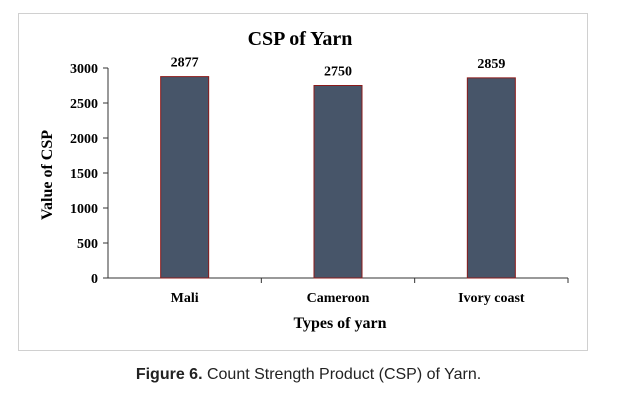 The width and height of the screenshot is (617, 402). What do you see at coordinates (342, 374) in the screenshot?
I see `caption-text: Count Strength Product (CSP) of Yarn.` at bounding box center [342, 374].